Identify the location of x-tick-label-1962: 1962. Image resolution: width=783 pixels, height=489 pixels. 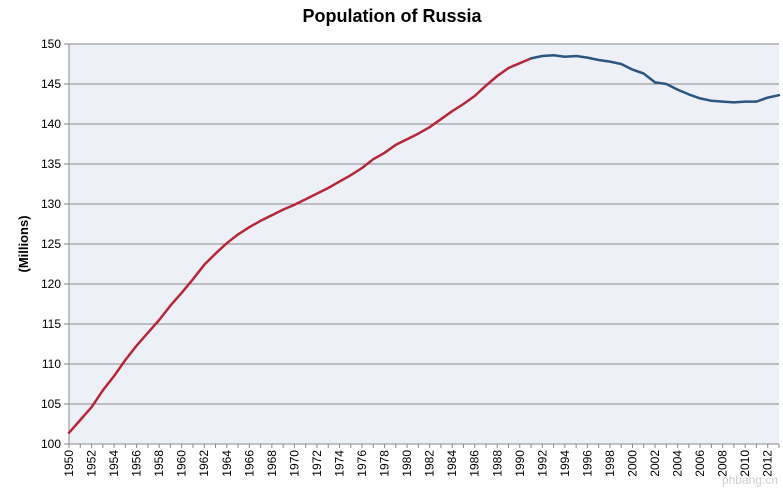
(204, 463).